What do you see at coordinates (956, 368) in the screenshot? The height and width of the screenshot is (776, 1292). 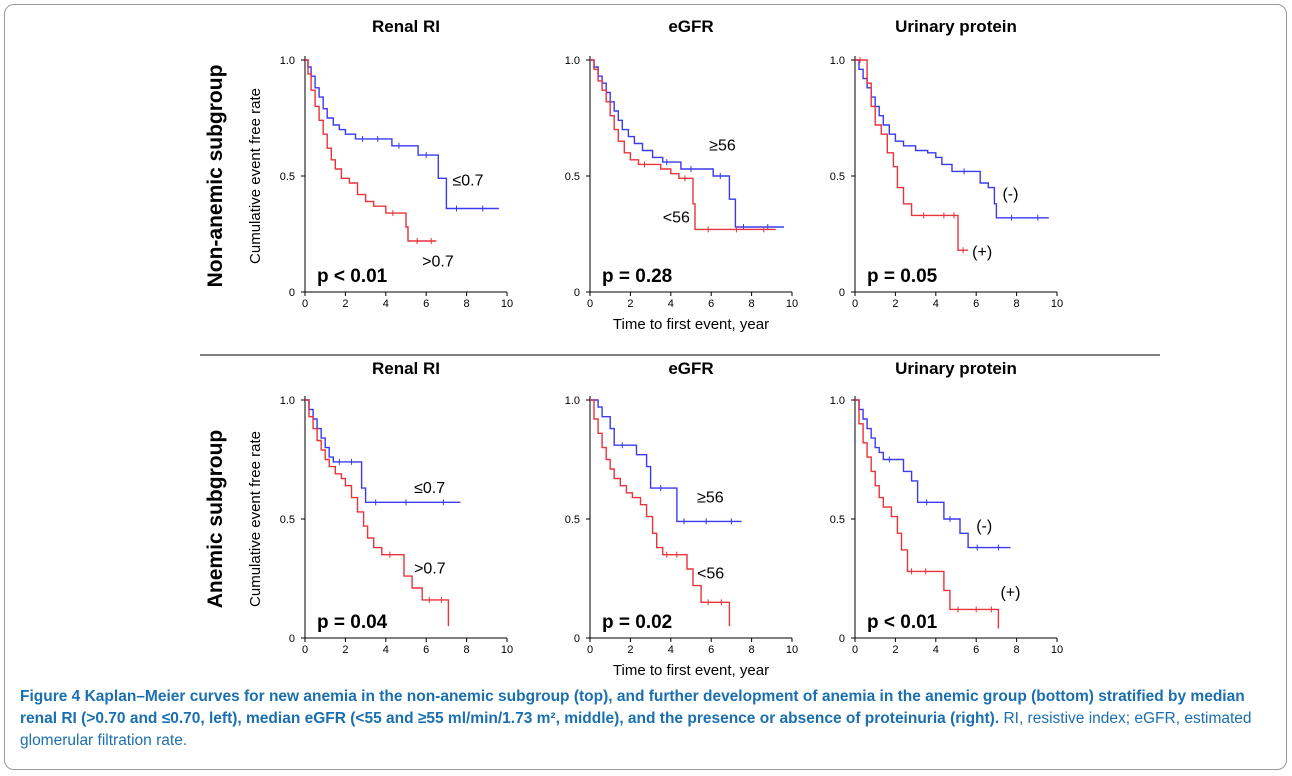 I see `panel-title: Urinary protein` at bounding box center [956, 368].